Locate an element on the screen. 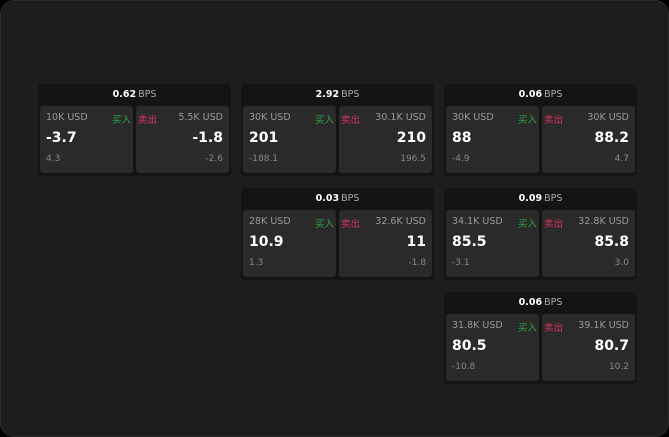  bid-price: 201 is located at coordinates (264, 138).